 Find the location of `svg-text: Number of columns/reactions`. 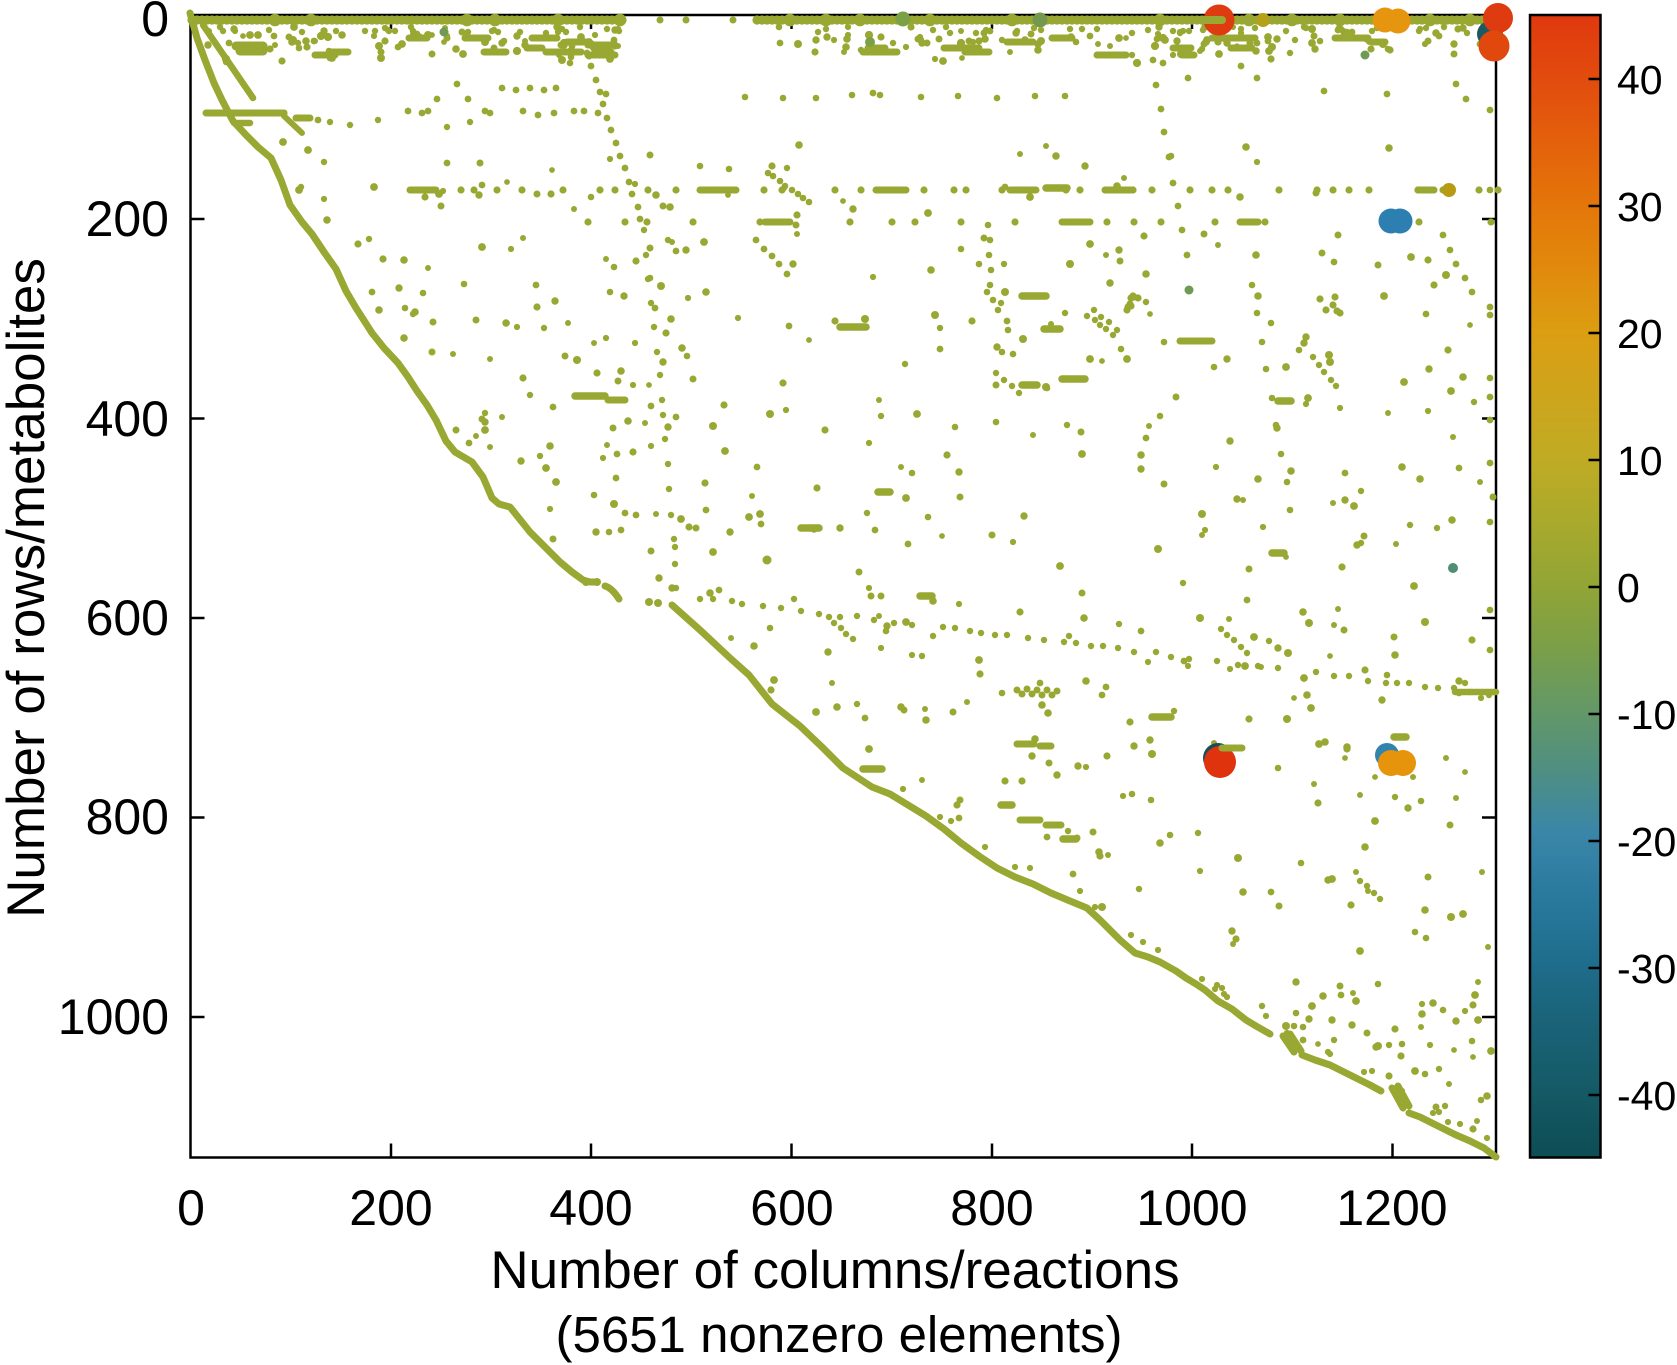

svg-text: Number of columns/reactions is located at coordinates (834, 1270).